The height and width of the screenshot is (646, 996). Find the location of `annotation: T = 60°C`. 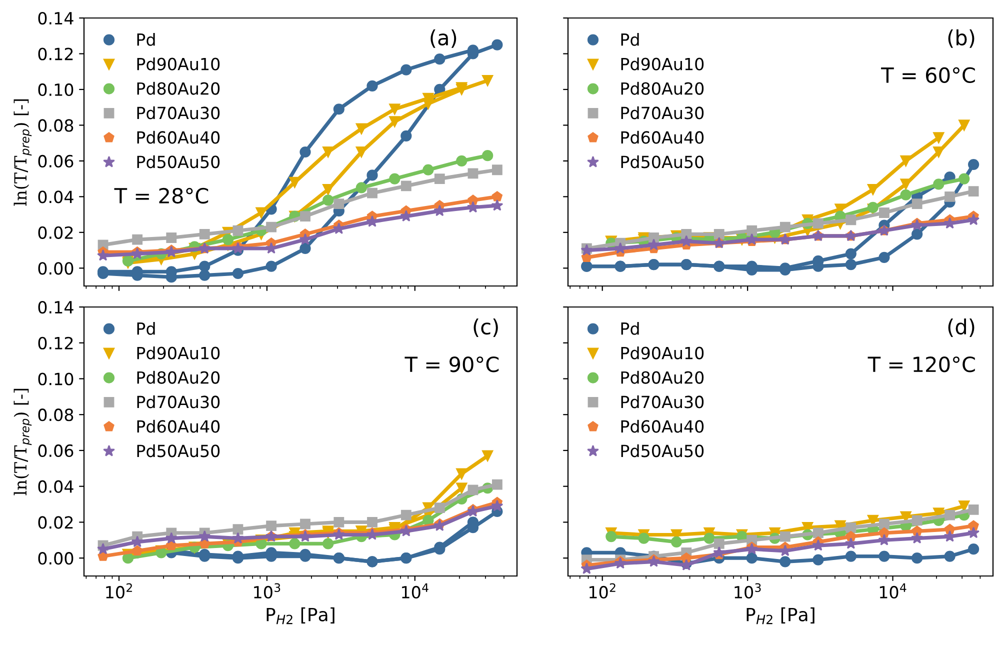

annotation: T = 60°C is located at coordinates (928, 75).